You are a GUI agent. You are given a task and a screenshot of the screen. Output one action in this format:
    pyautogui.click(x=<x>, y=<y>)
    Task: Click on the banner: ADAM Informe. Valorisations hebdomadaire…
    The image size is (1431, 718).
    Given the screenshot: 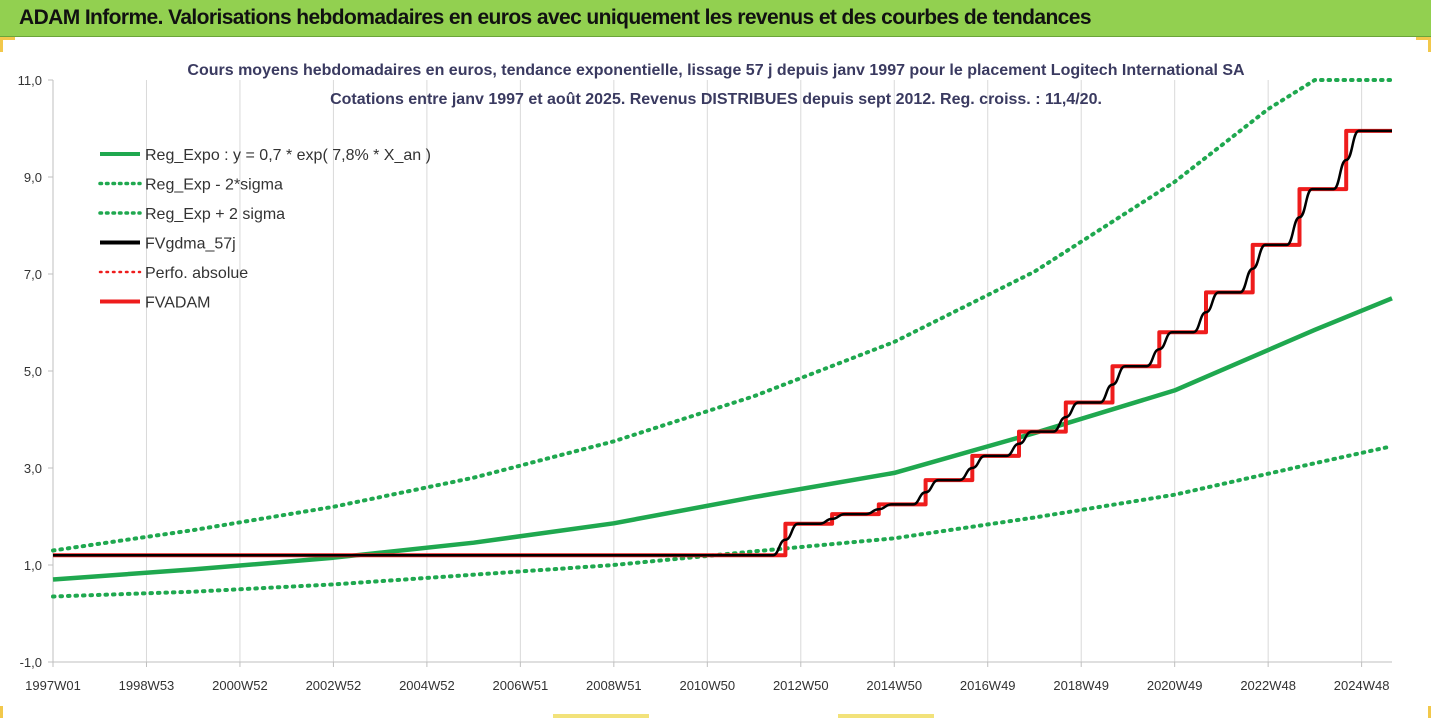 What is the action you would take?
    pyautogui.click(x=715, y=18)
    